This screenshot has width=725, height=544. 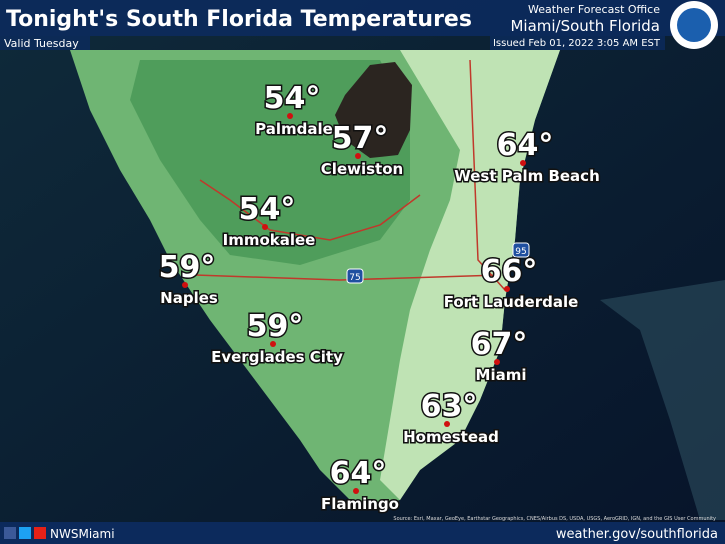 What do you see at coordinates (511, 302) in the screenshot?
I see `city-name: Fort Lauderdale` at bounding box center [511, 302].